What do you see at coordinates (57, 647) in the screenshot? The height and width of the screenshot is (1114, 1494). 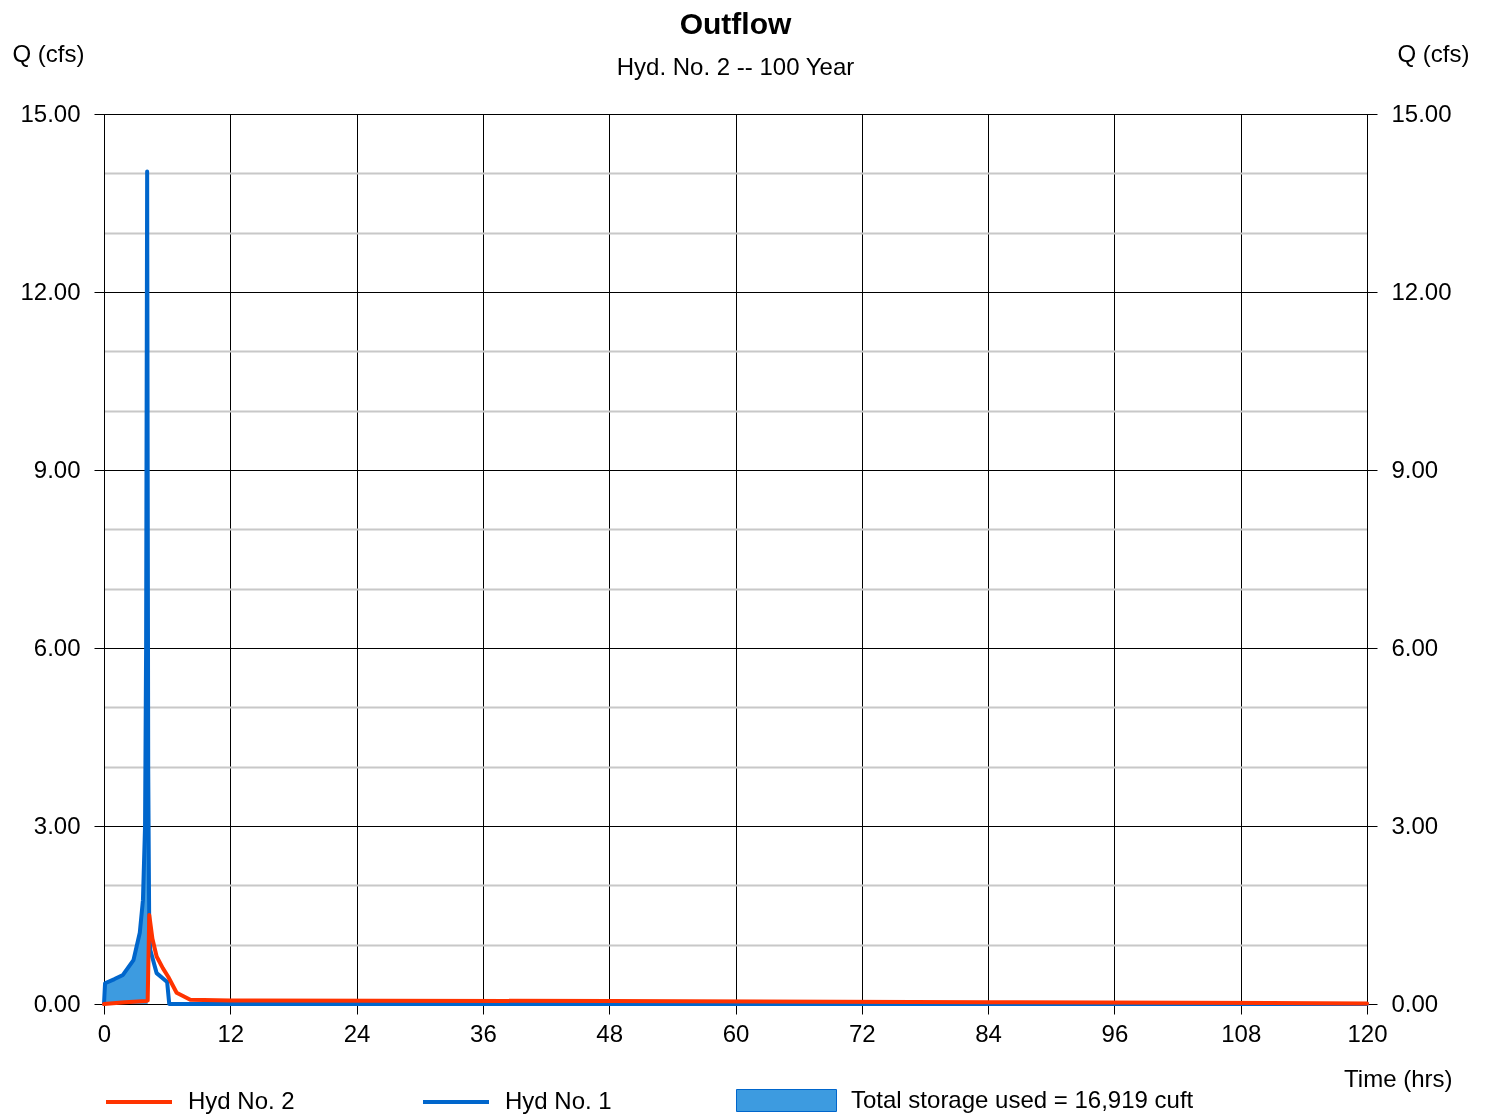 I see `y-tick-label: 6.00` at bounding box center [57, 647].